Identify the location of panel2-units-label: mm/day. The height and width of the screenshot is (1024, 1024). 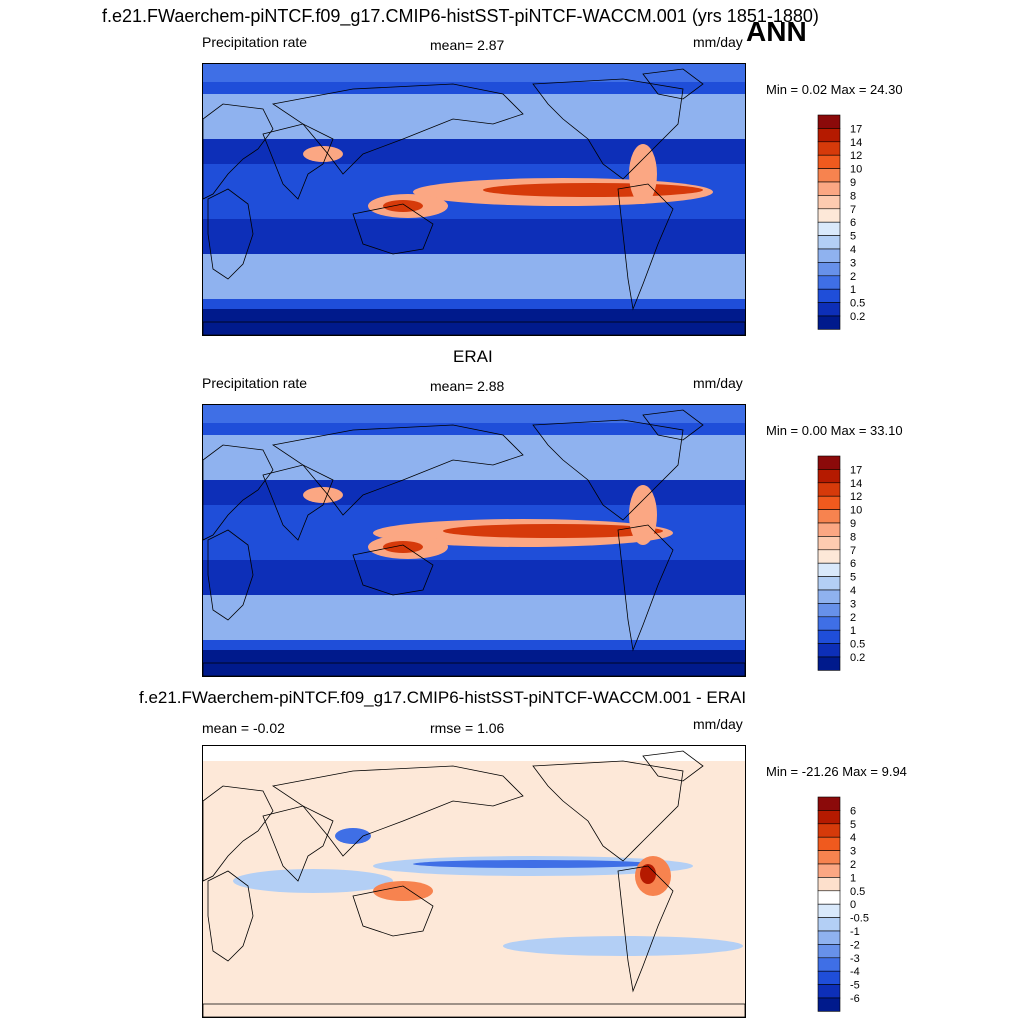
(718, 383).